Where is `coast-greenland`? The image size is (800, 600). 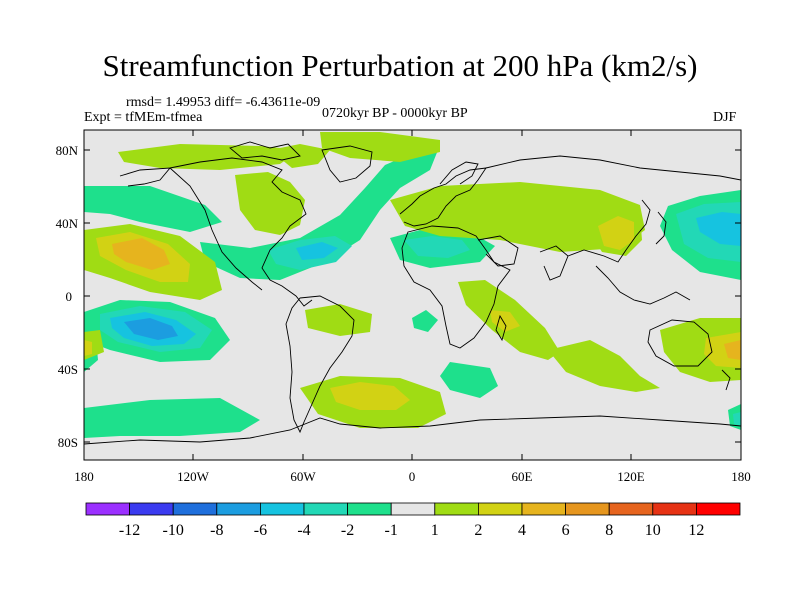 coast-greenland is located at coordinates (347, 164).